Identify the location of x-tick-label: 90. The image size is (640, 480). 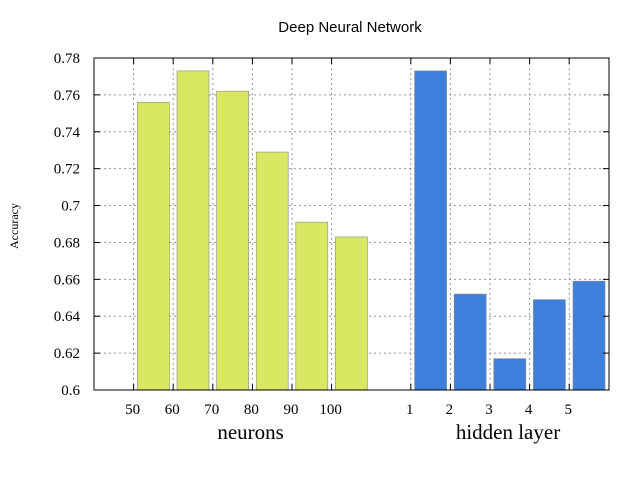
(291, 410).